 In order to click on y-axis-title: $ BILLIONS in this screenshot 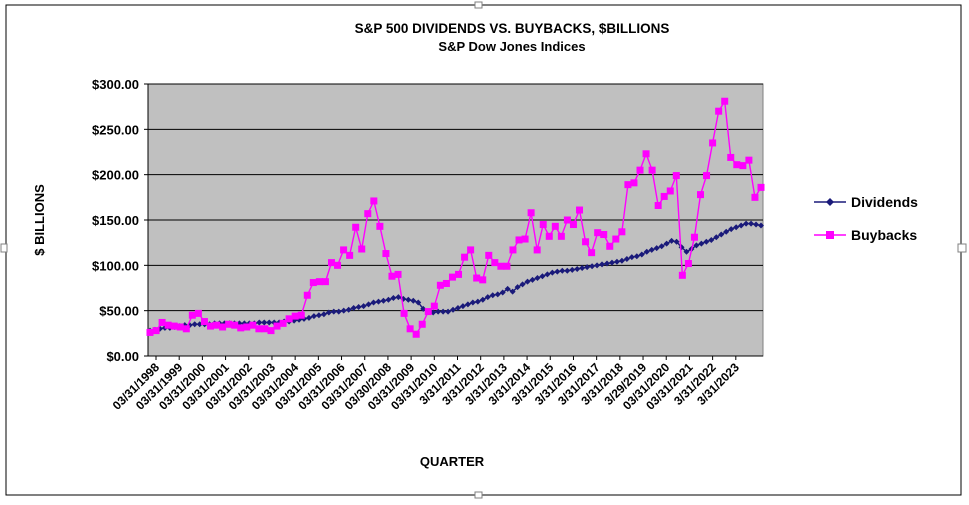, I will do `click(39, 220)`.